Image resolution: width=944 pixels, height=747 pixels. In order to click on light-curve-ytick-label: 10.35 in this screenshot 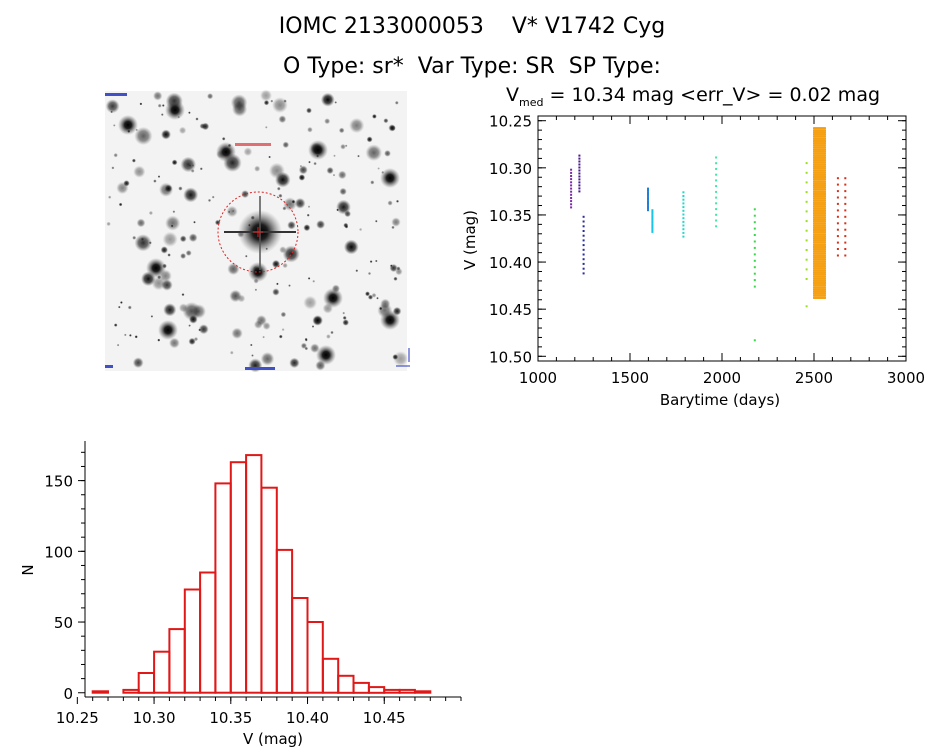, I will do `click(510, 216)`.